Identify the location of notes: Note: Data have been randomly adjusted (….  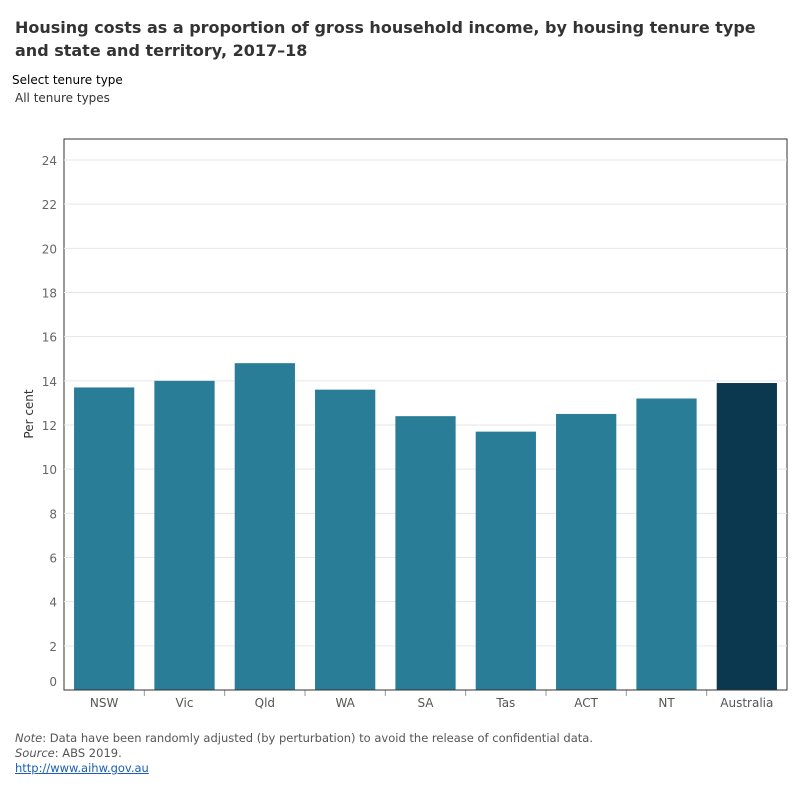
(304, 753).